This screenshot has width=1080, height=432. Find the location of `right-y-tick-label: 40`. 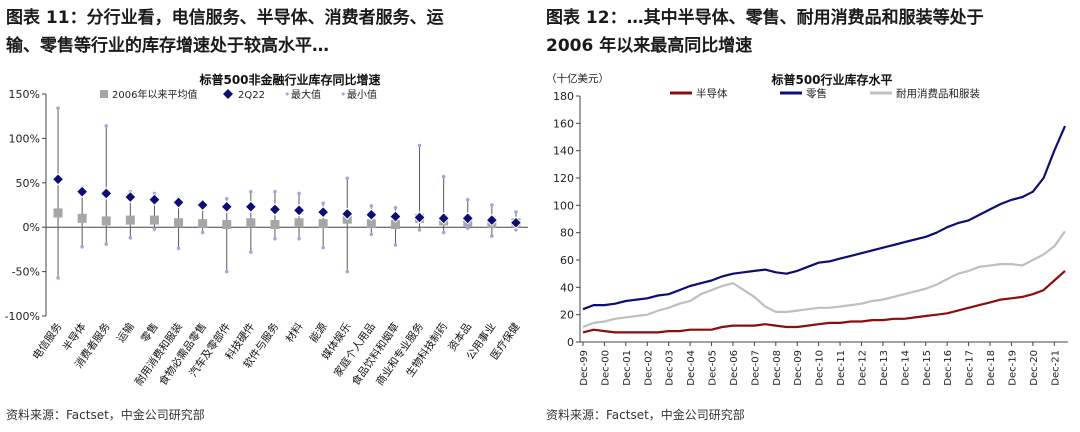

right-y-tick-label: 40 is located at coordinates (567, 287).